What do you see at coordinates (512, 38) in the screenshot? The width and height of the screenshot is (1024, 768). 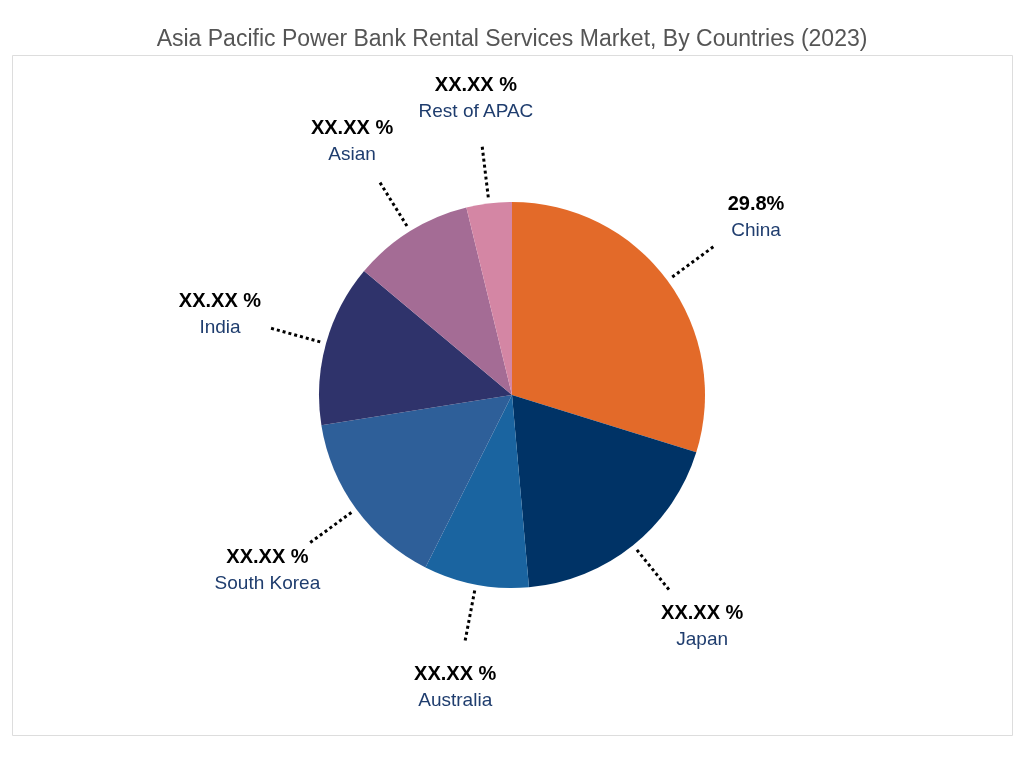 I see `chart-title: Asia Pacific Power Bank Rental Services Market, By Countries (2023)` at bounding box center [512, 38].